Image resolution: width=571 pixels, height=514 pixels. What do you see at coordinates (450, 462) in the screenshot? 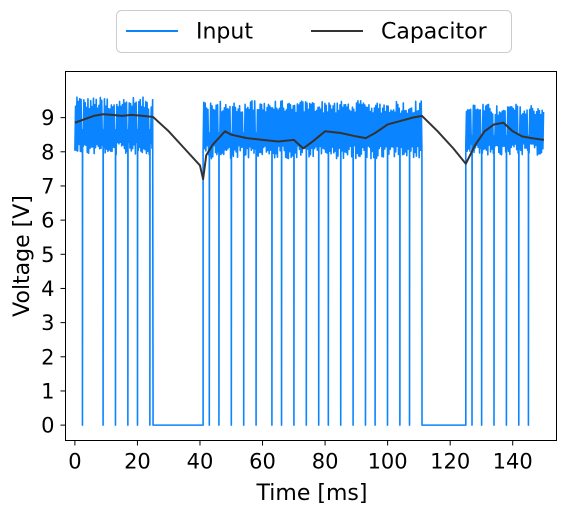
I see `x-tick-label: 120` at bounding box center [450, 462].